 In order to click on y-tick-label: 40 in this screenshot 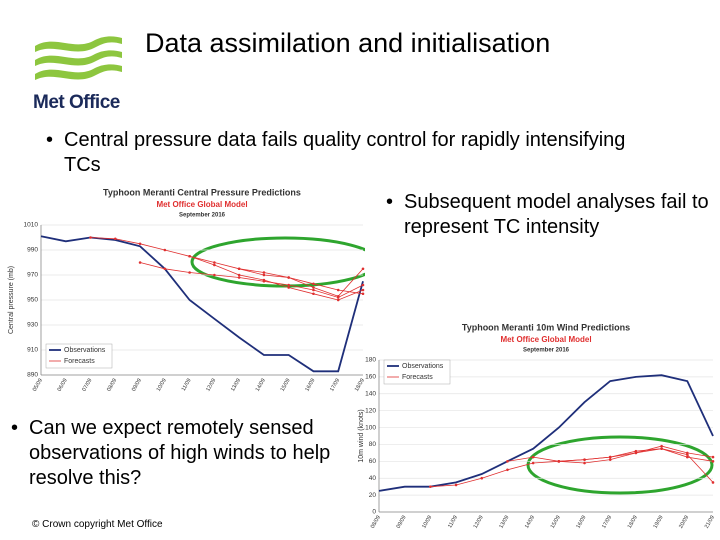, I will do `click(373, 478)`.